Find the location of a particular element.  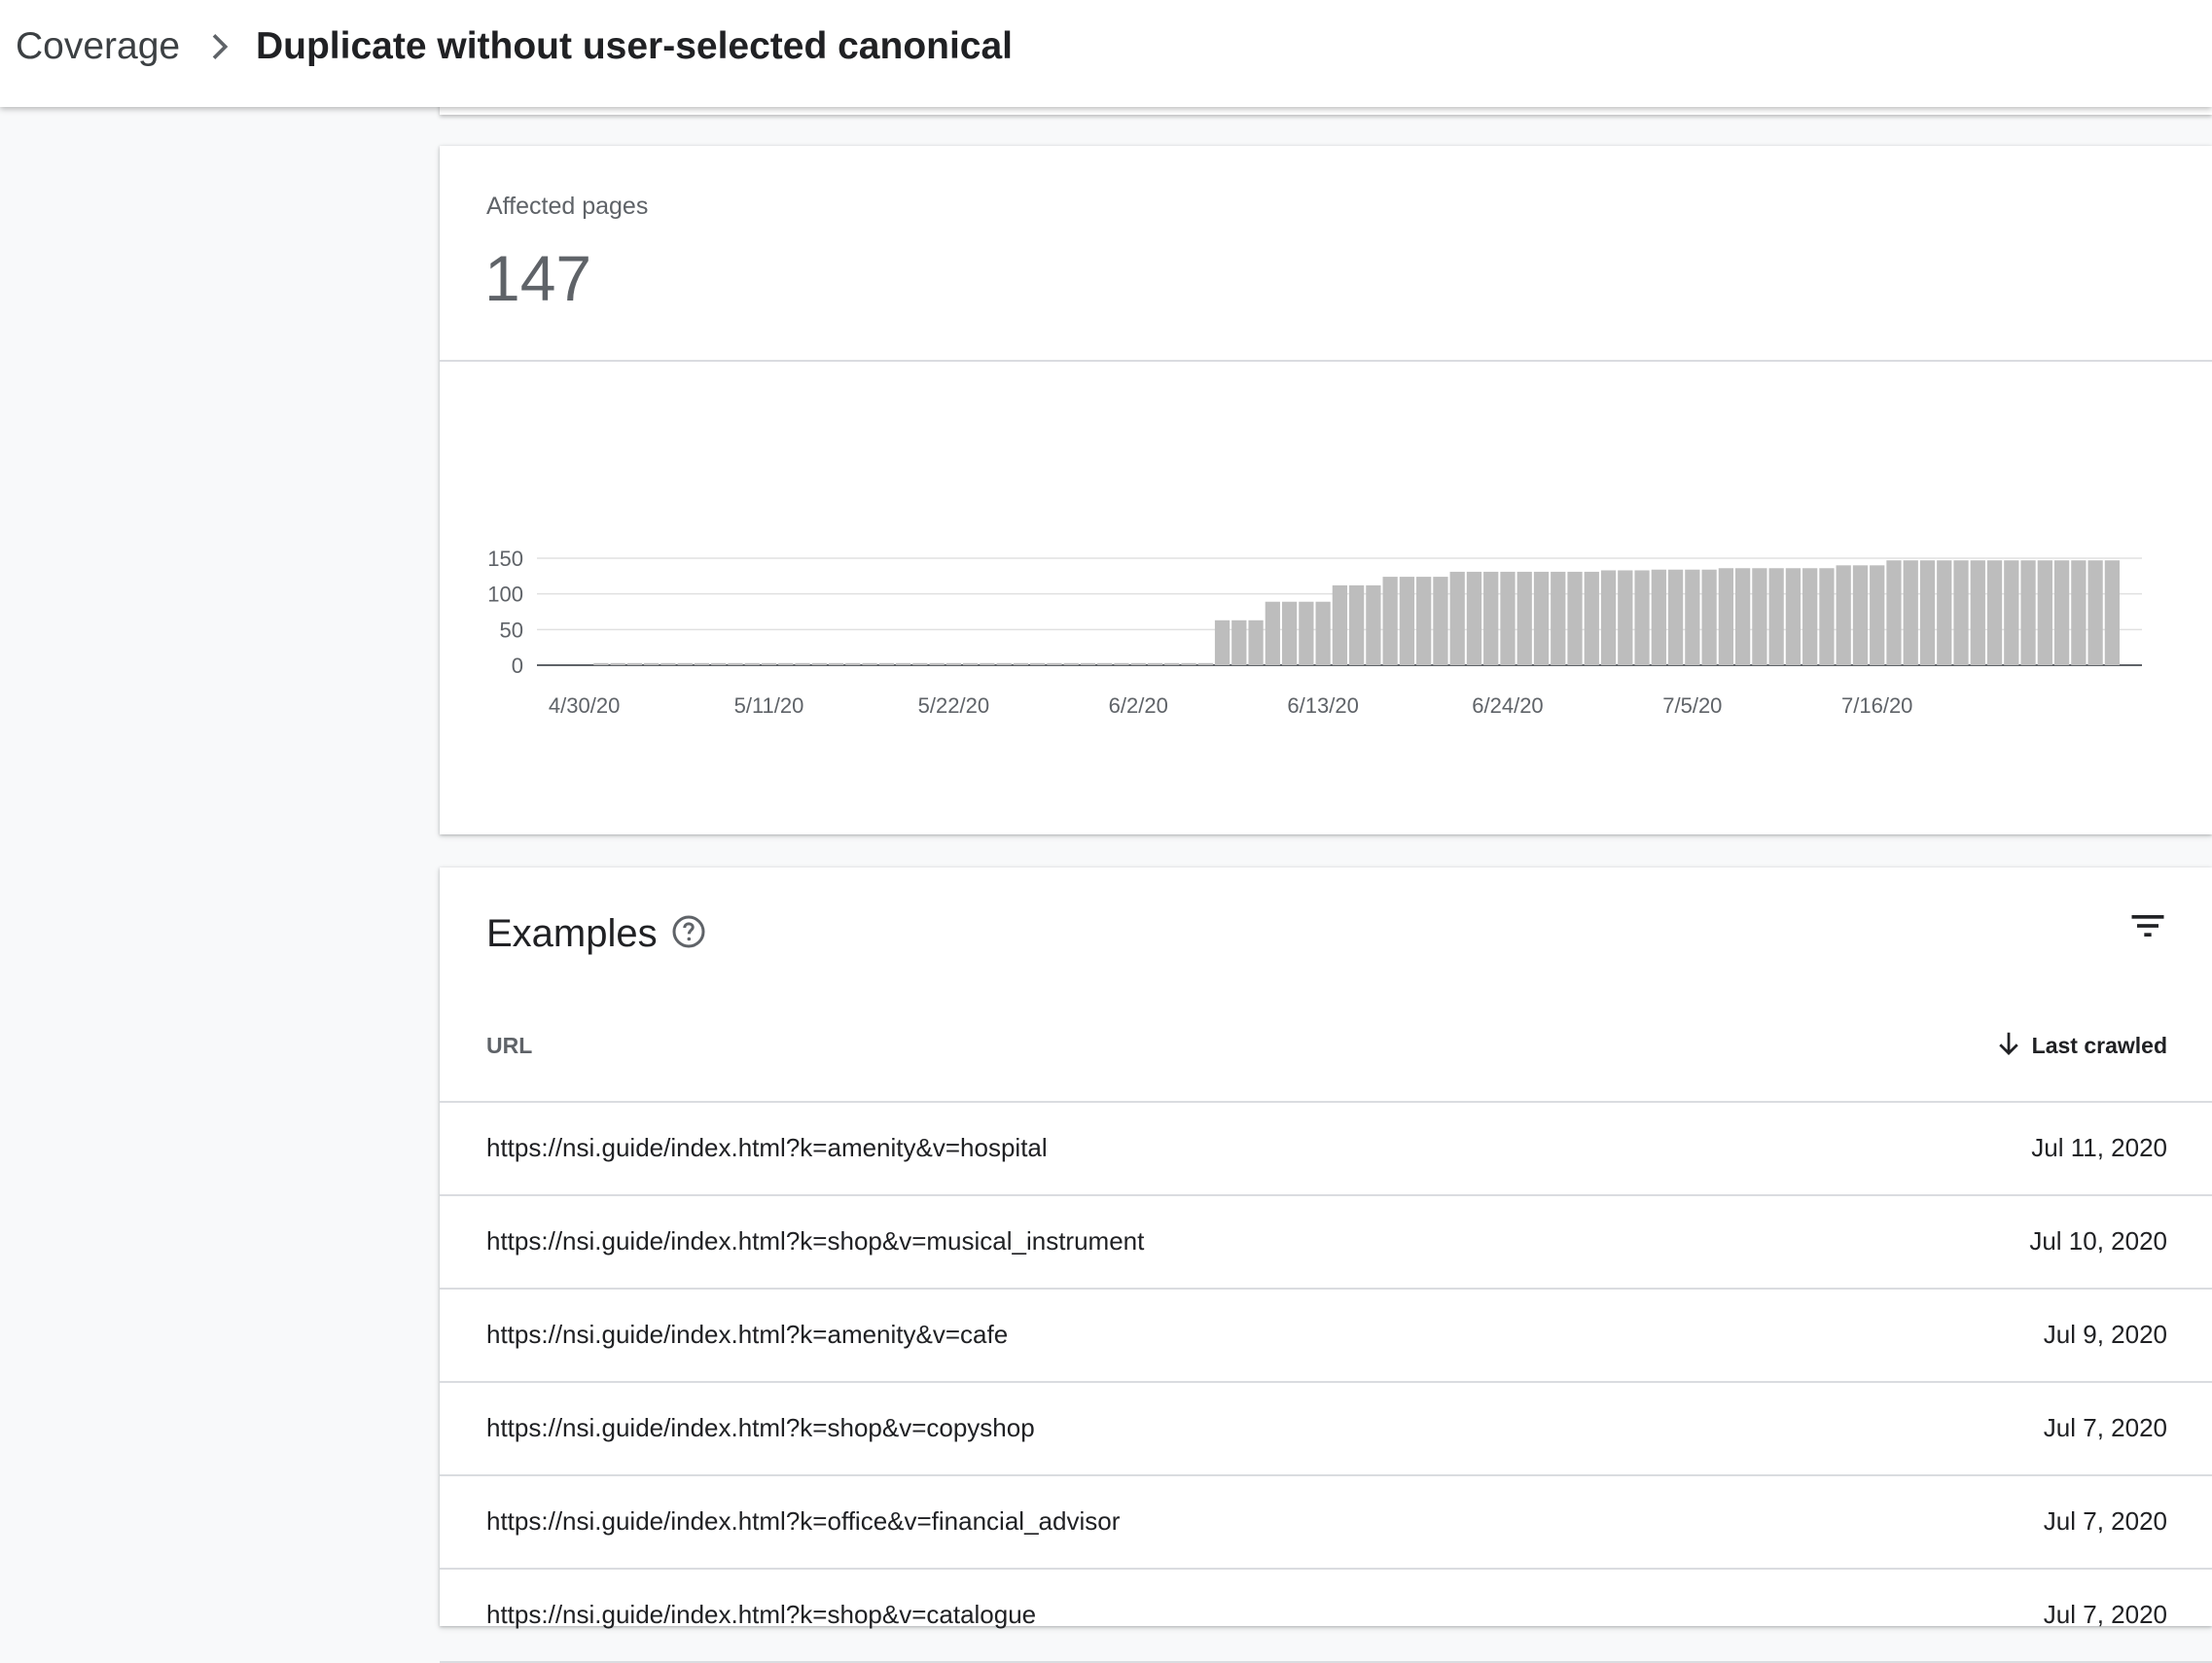

breadcrumb-coverage-link: Coverage is located at coordinates (98, 46).